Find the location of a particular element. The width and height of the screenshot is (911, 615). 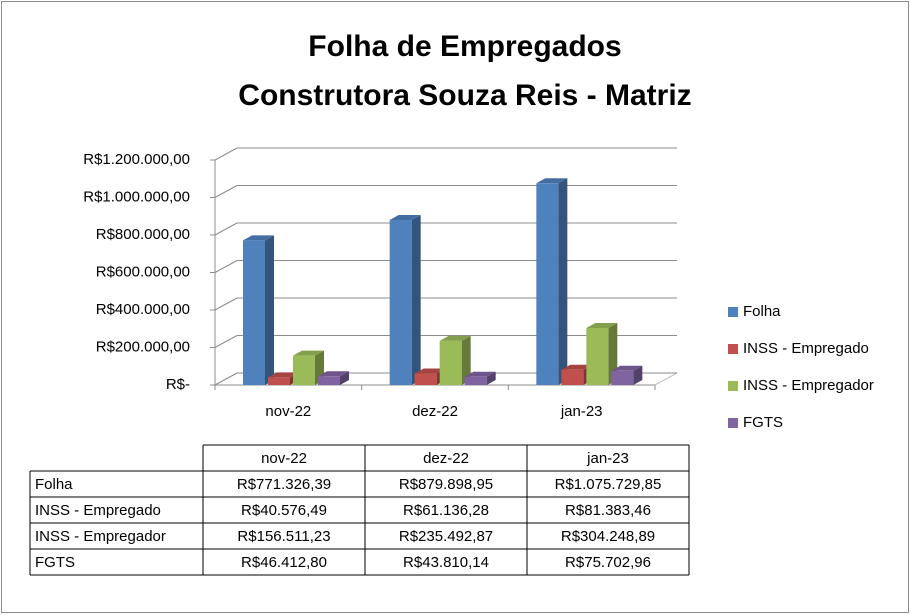

table-cell: R$156.511,23 is located at coordinates (283, 536).